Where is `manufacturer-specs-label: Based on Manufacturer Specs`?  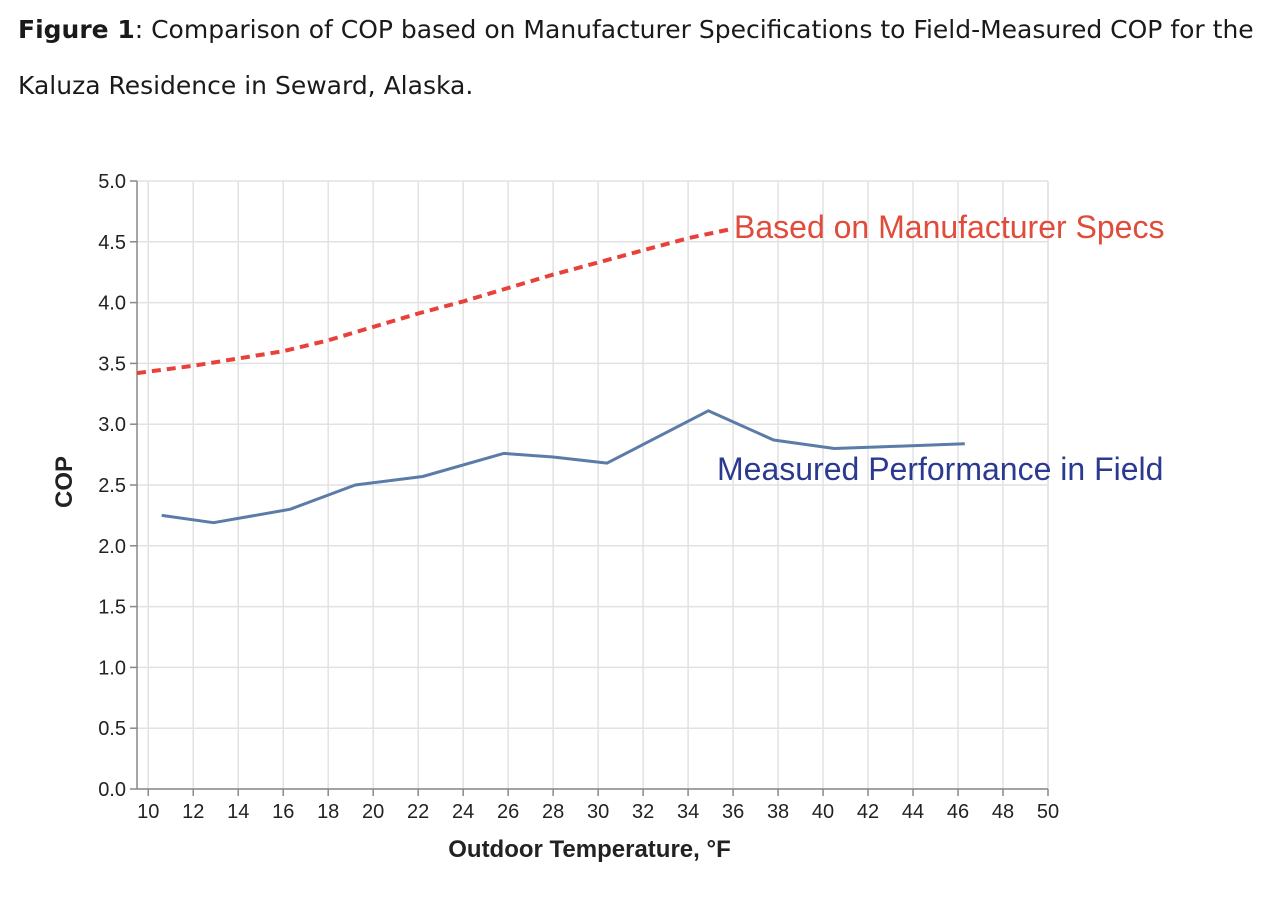 manufacturer-specs-label: Based on Manufacturer Specs is located at coordinates (949, 227).